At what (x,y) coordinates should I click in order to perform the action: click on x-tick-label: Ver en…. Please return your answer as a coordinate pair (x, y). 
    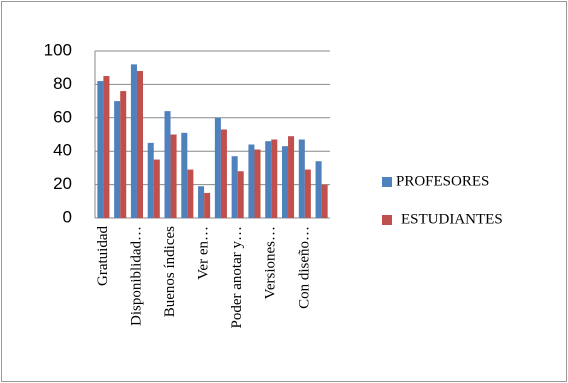
    Looking at the image, I should click on (204, 253).